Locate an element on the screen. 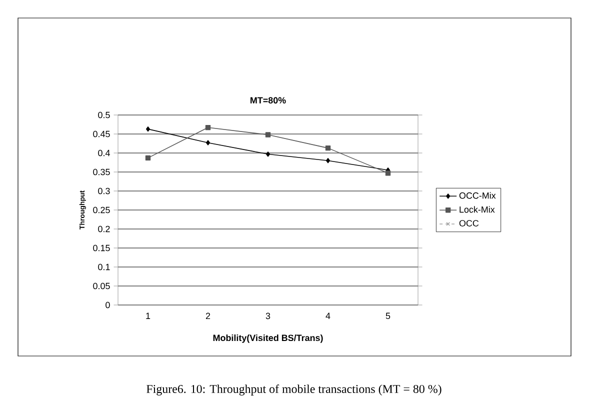 Image resolution: width=589 pixels, height=414 pixels. x-axis-title: Mobility(Visited BS/Trans) is located at coordinates (268, 338).